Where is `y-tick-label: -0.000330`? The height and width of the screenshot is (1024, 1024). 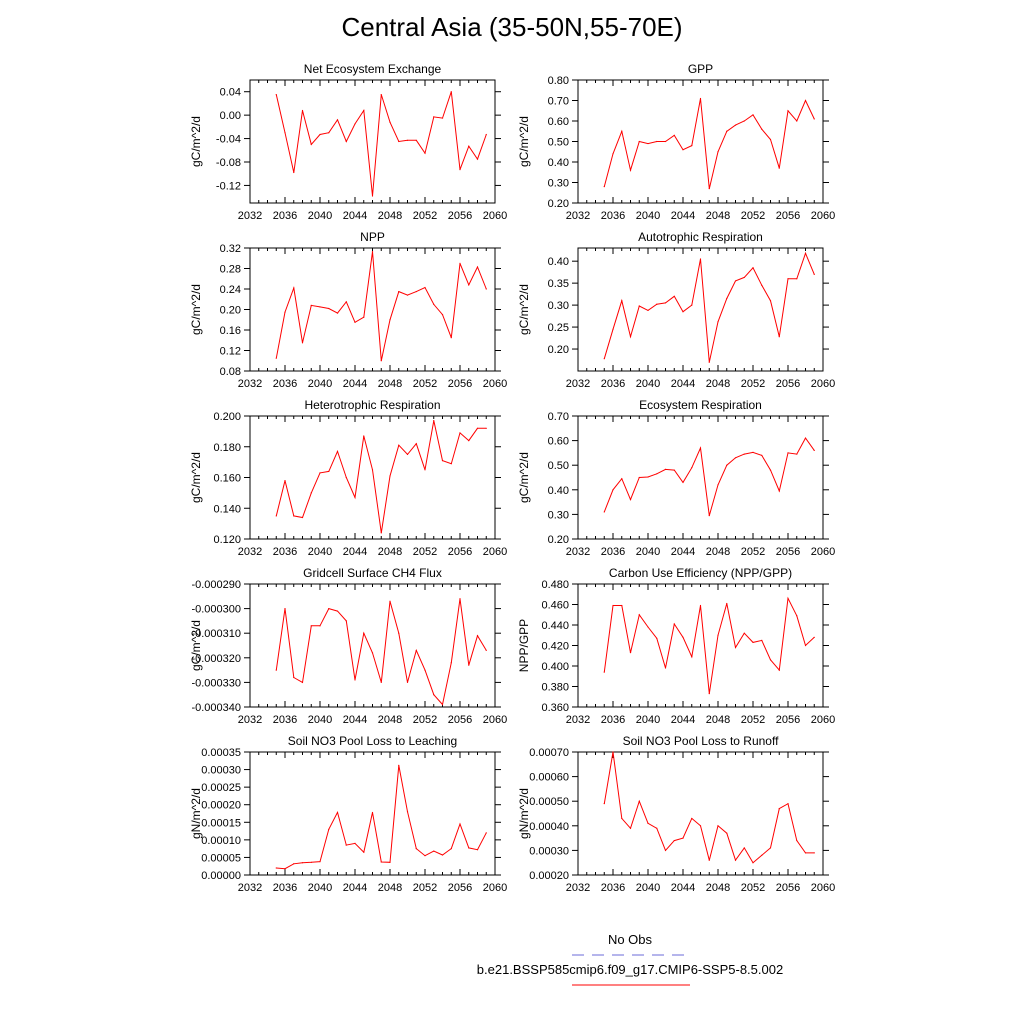
y-tick-label: -0.000330 is located at coordinates (216, 683).